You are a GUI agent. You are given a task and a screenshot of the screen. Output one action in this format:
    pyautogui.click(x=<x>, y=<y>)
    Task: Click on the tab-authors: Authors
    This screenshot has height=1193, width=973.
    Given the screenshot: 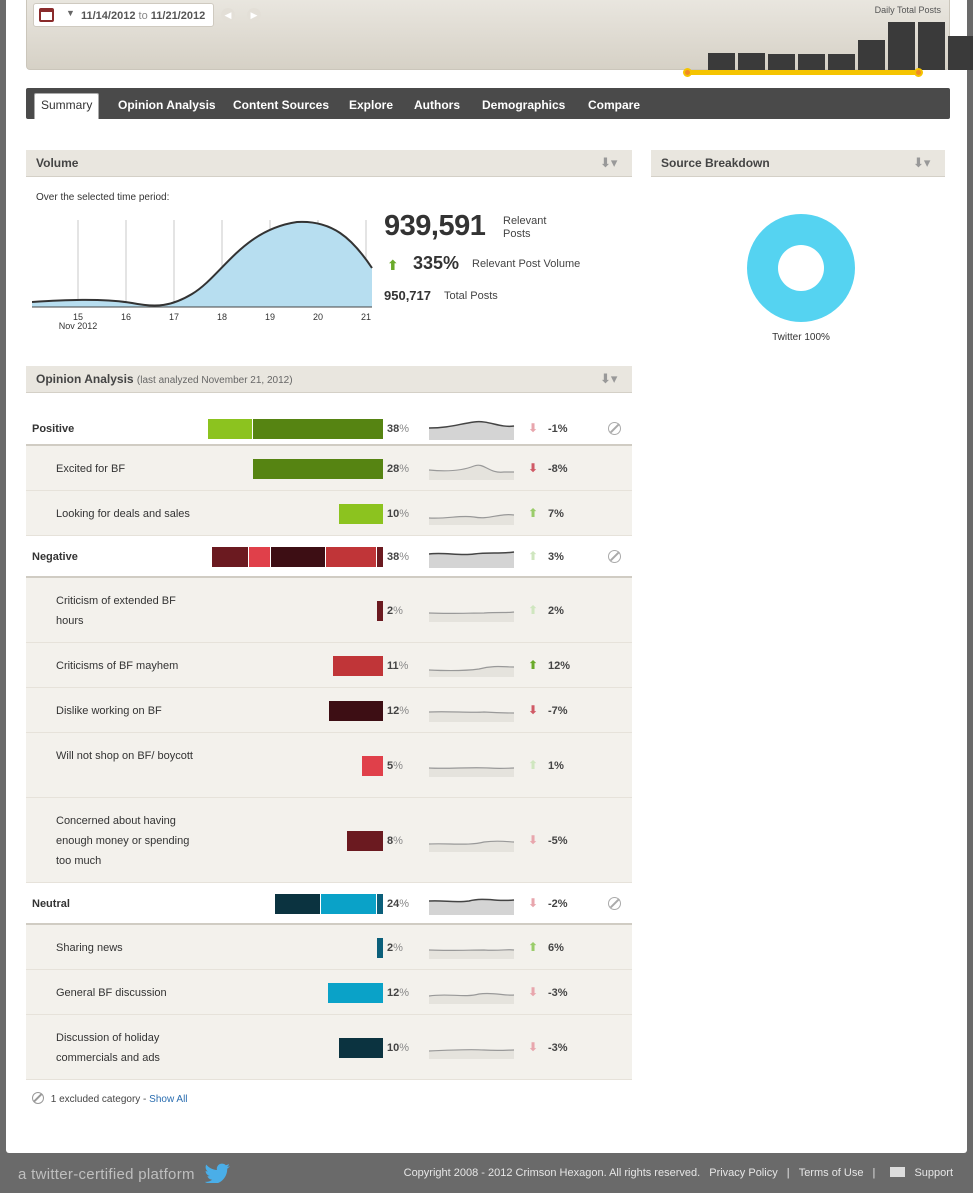 What is the action you would take?
    pyautogui.click(x=437, y=105)
    